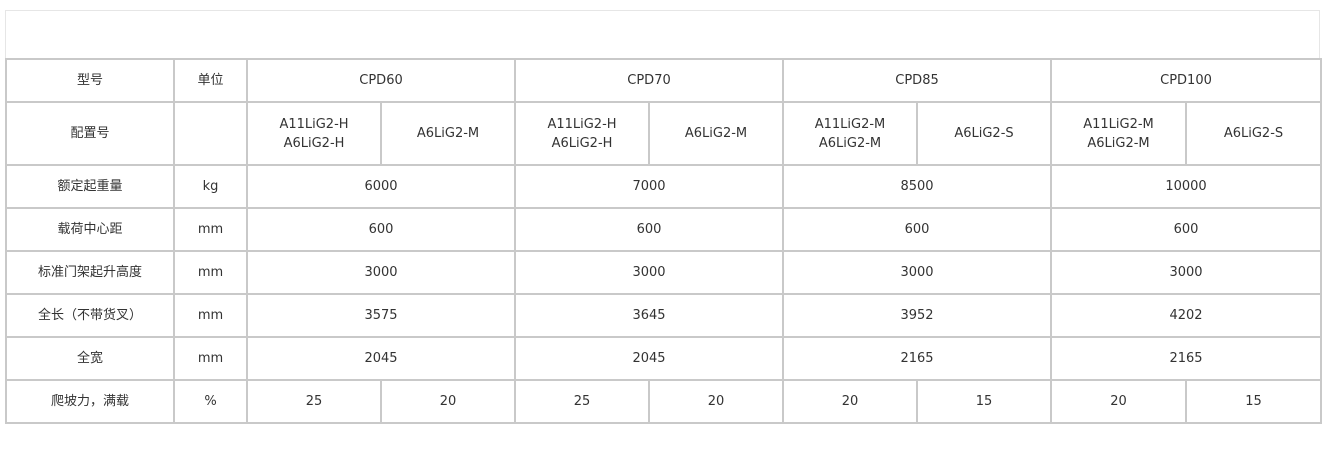  I want to click on row-label: 配置号, so click(90, 133).